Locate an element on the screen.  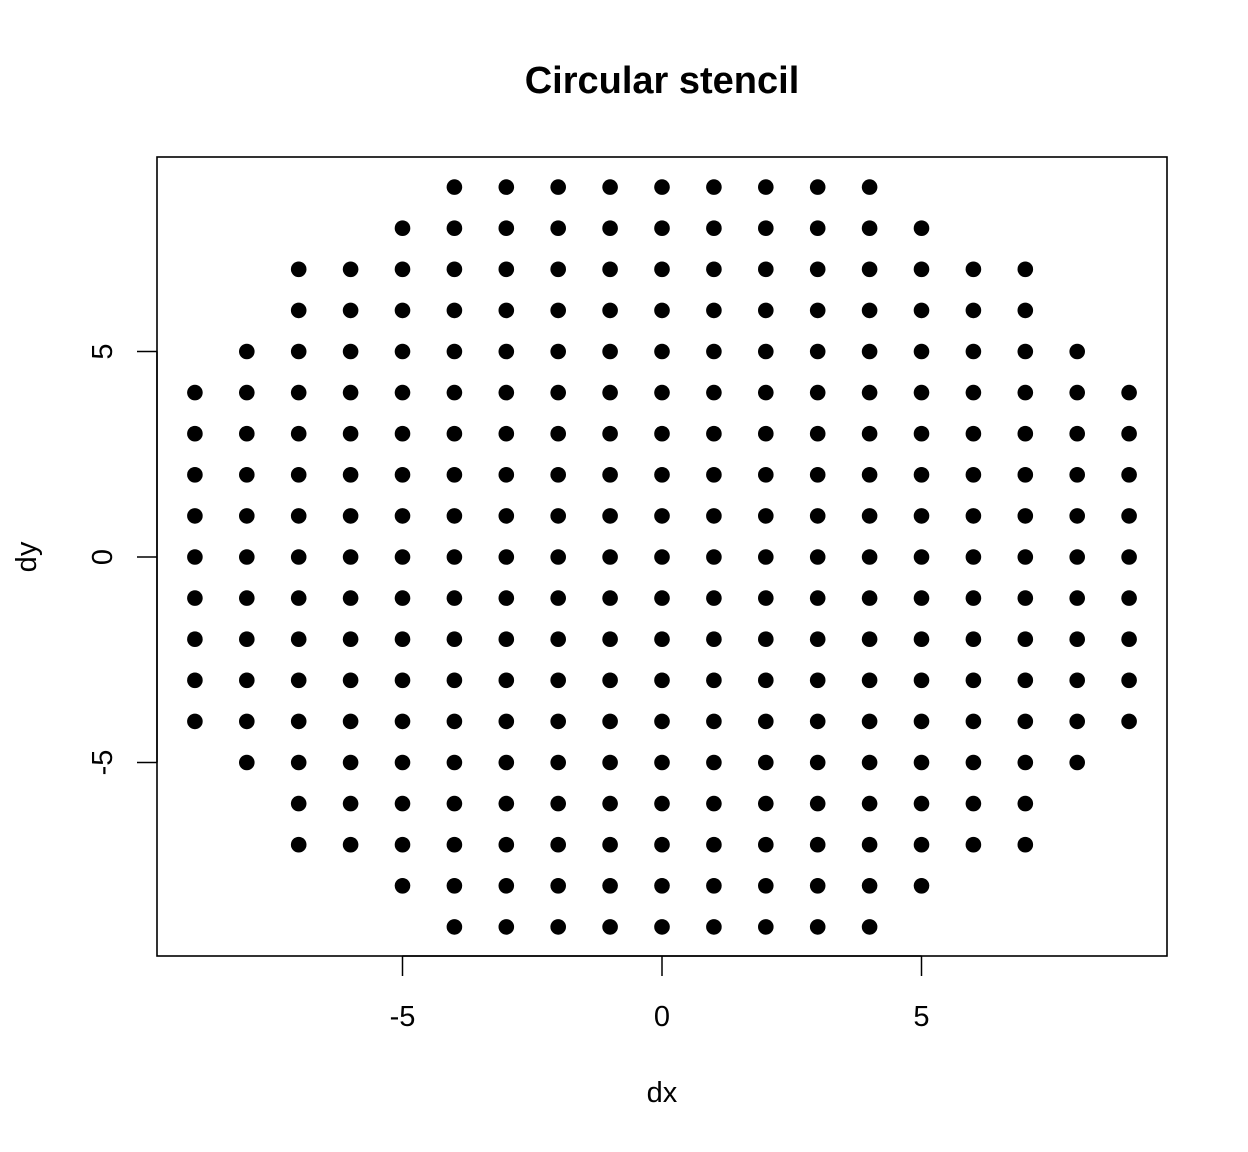
y-tick-label: -5 is located at coordinates (103, 763).